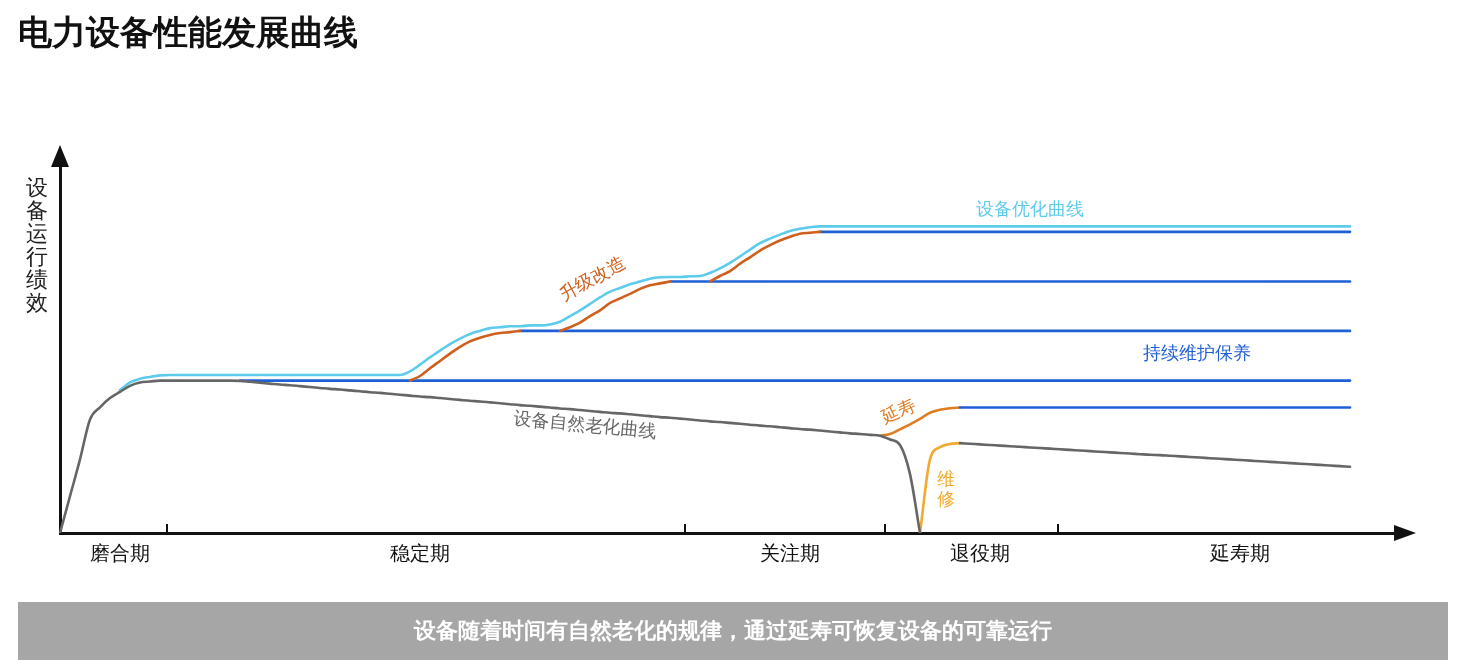  Describe the element at coordinates (585, 424) in the screenshot. I see `text: 设备自然老化曲线` at that location.